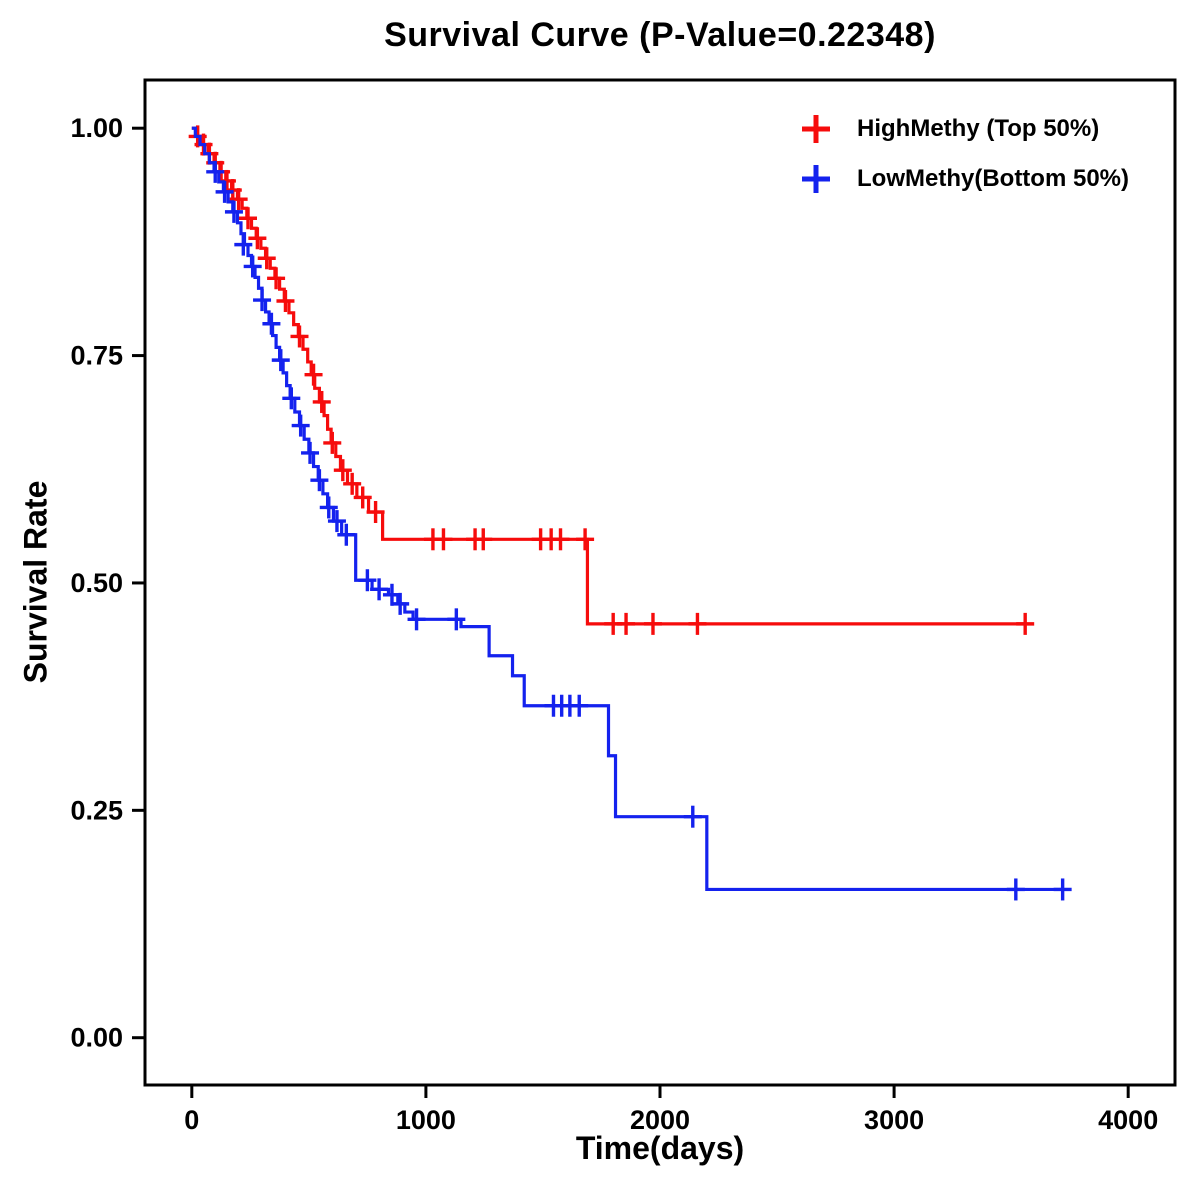 This screenshot has height=1200, width=1200. I want to click on legend-item-lowmethy: LowMethy(Bottom 50%), so click(962, 179).